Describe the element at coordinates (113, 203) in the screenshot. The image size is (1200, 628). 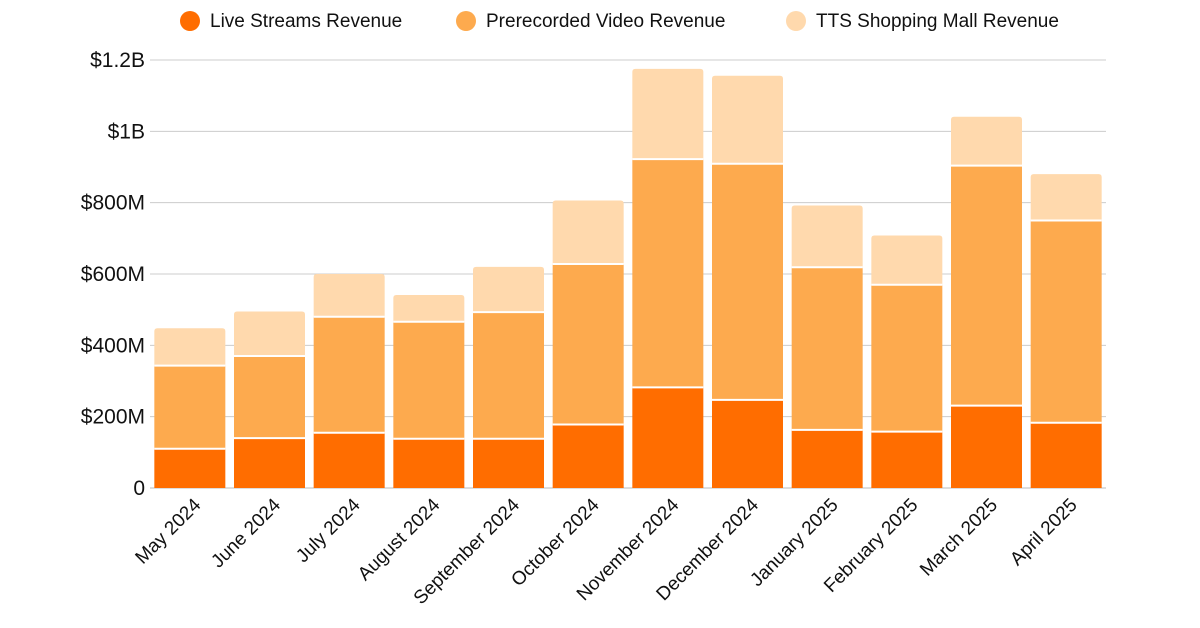
I see `y-tick-label: $800M` at that location.